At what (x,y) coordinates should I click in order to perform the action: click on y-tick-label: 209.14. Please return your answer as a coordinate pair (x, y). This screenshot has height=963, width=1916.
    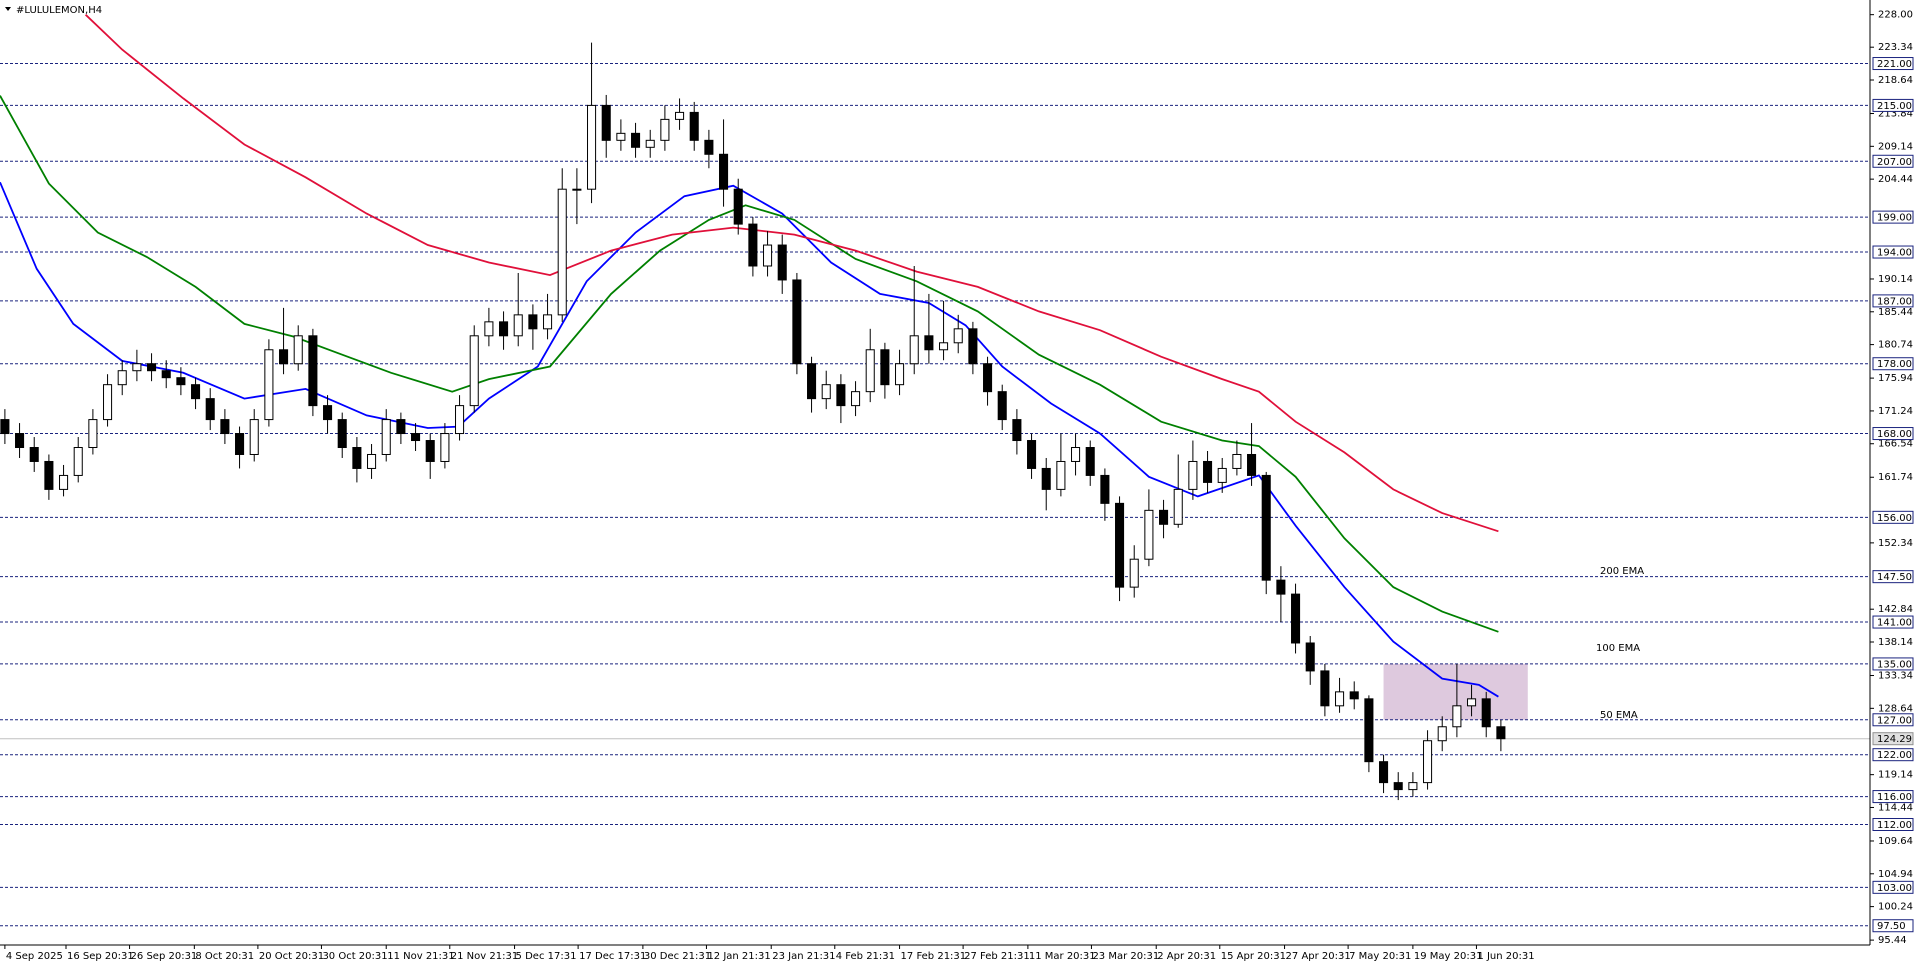
    Looking at the image, I should click on (1895, 146).